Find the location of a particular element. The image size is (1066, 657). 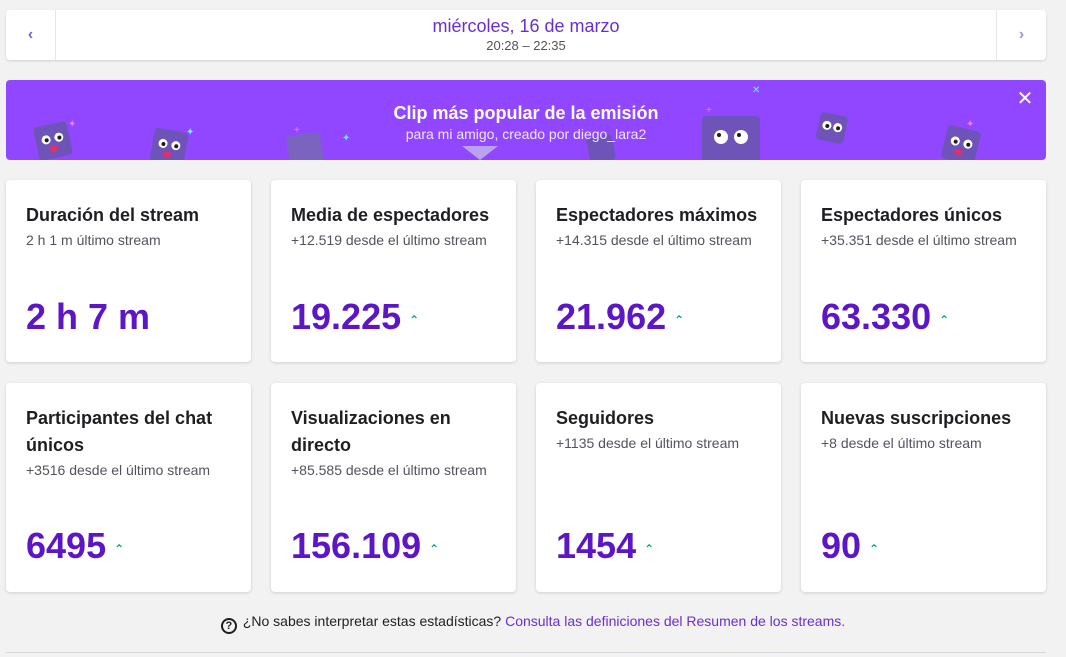

stat-value: 2 h 7 m is located at coordinates (88, 316).